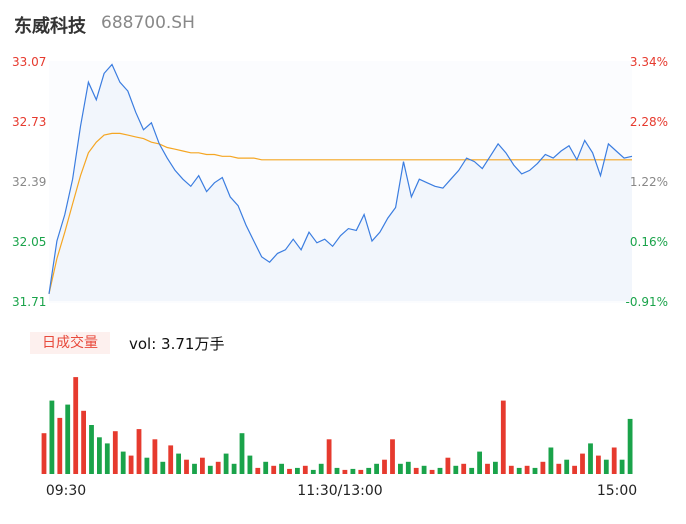 This screenshot has height=524, width=686. Describe the element at coordinates (649, 62) in the screenshot. I see `y-right-tick-label: 3.34%` at that location.